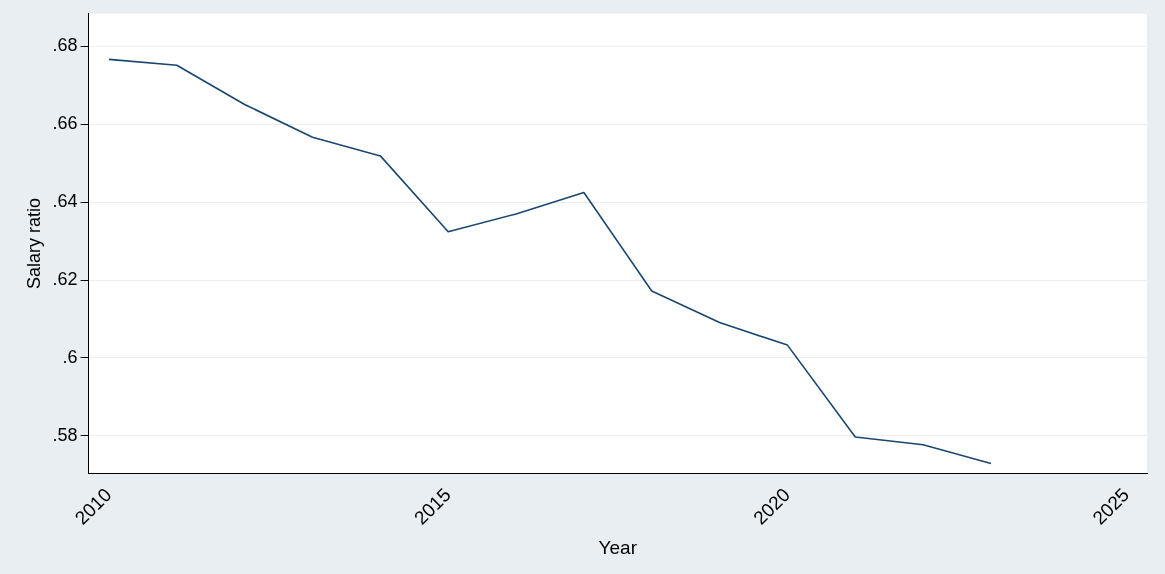 This screenshot has width=1165, height=574. What do you see at coordinates (65, 434) in the screenshot?
I see `y-tick-label: .58` at bounding box center [65, 434].